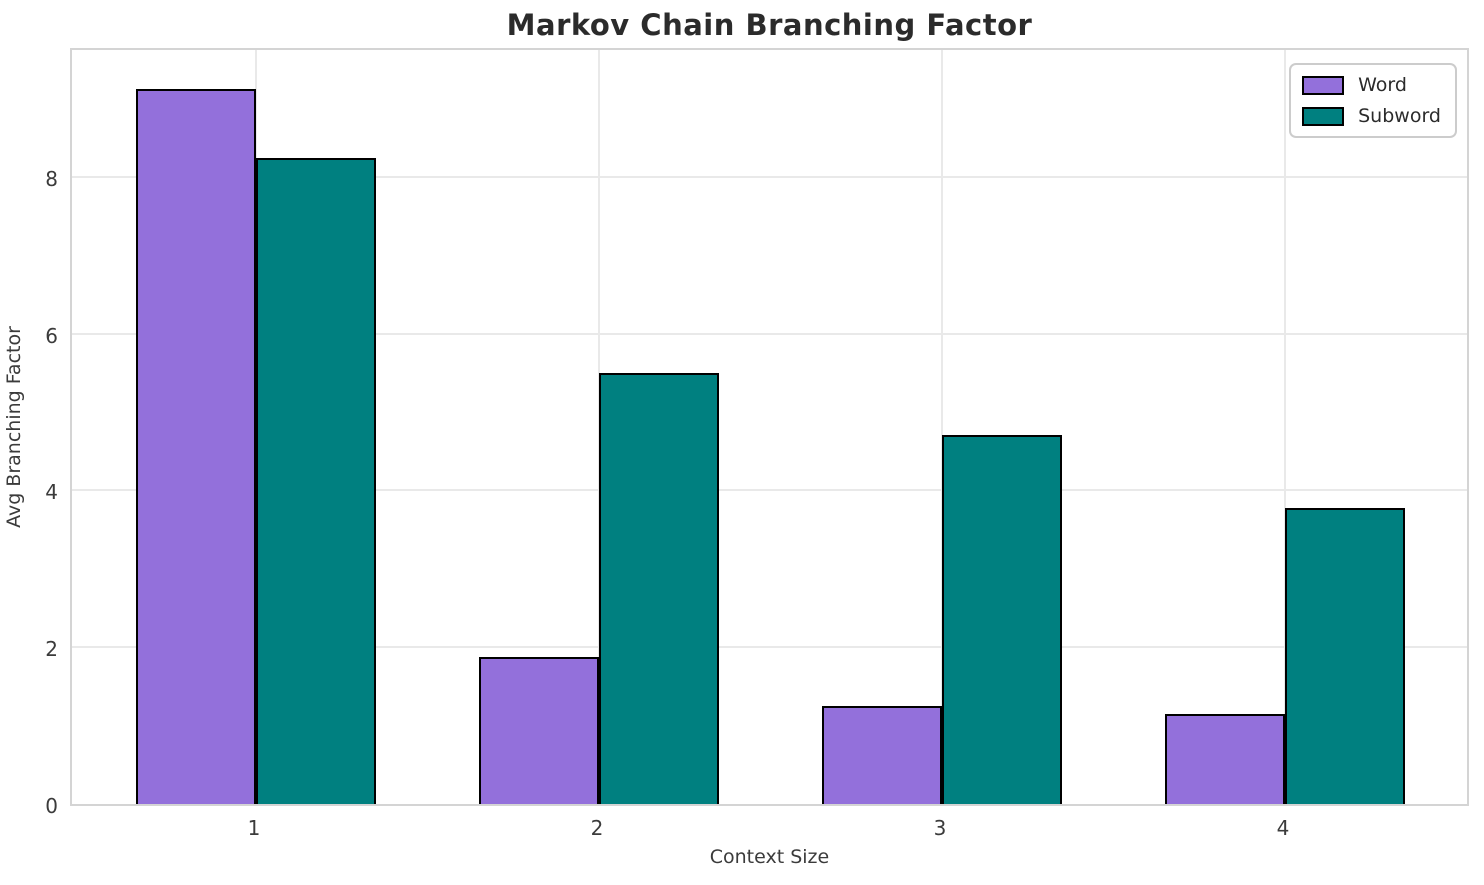 This screenshot has height=885, width=1484. I want to click on ytick-label-0: 0, so click(51, 806).